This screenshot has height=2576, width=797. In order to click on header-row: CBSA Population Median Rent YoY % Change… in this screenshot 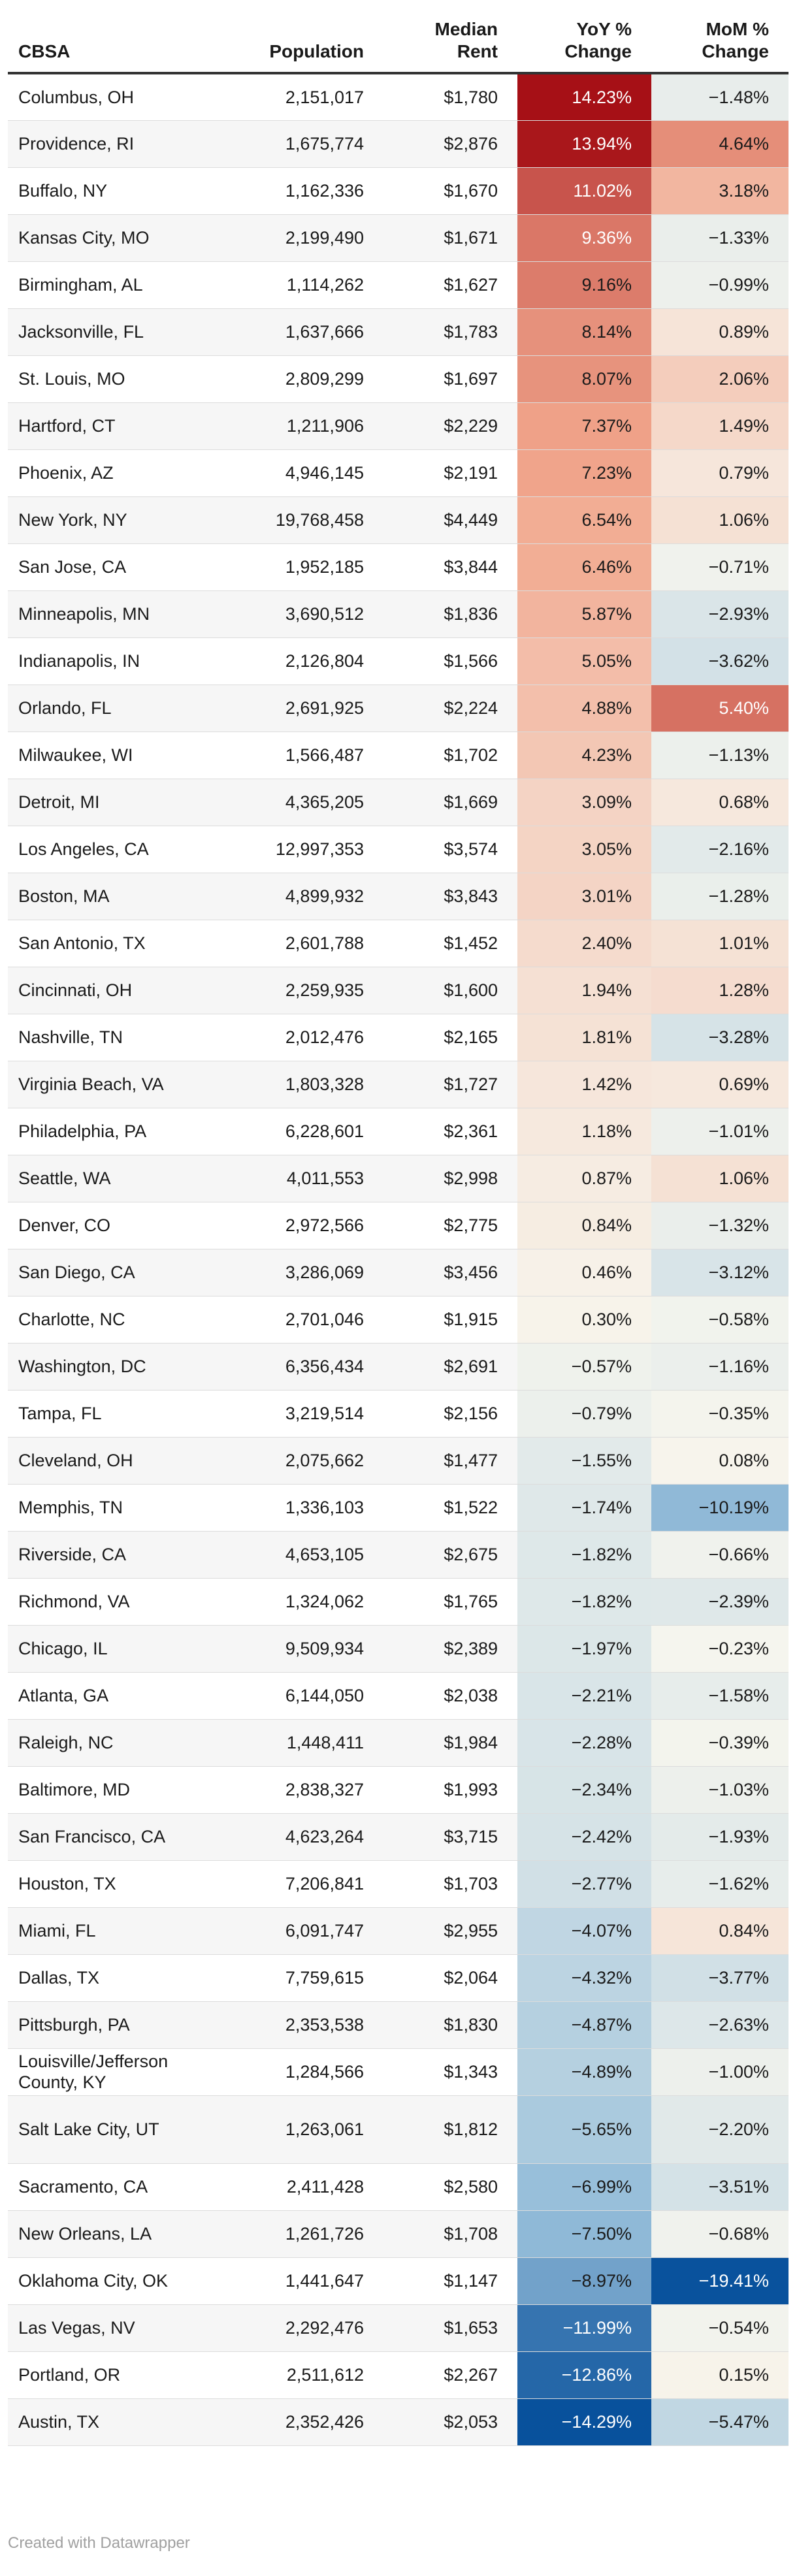, I will do `click(398, 46)`.